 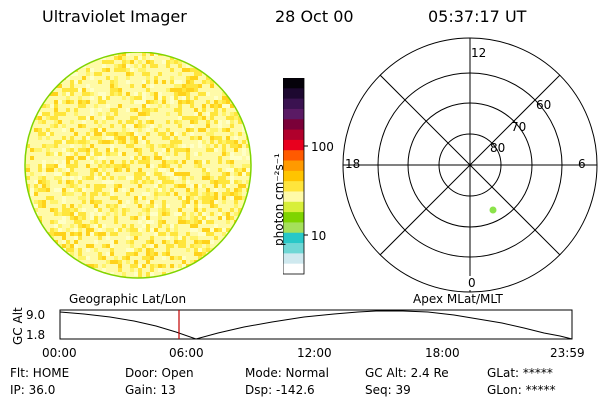 What do you see at coordinates (493, 210) in the screenshot?
I see `polar-position-marker` at bounding box center [493, 210].